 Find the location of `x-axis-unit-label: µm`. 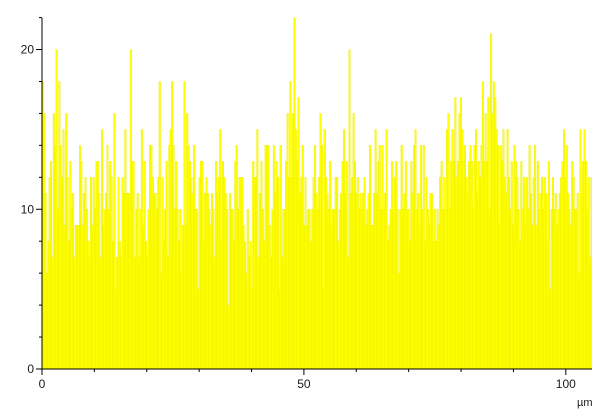

x-axis-unit-label: µm is located at coordinates (584, 403).